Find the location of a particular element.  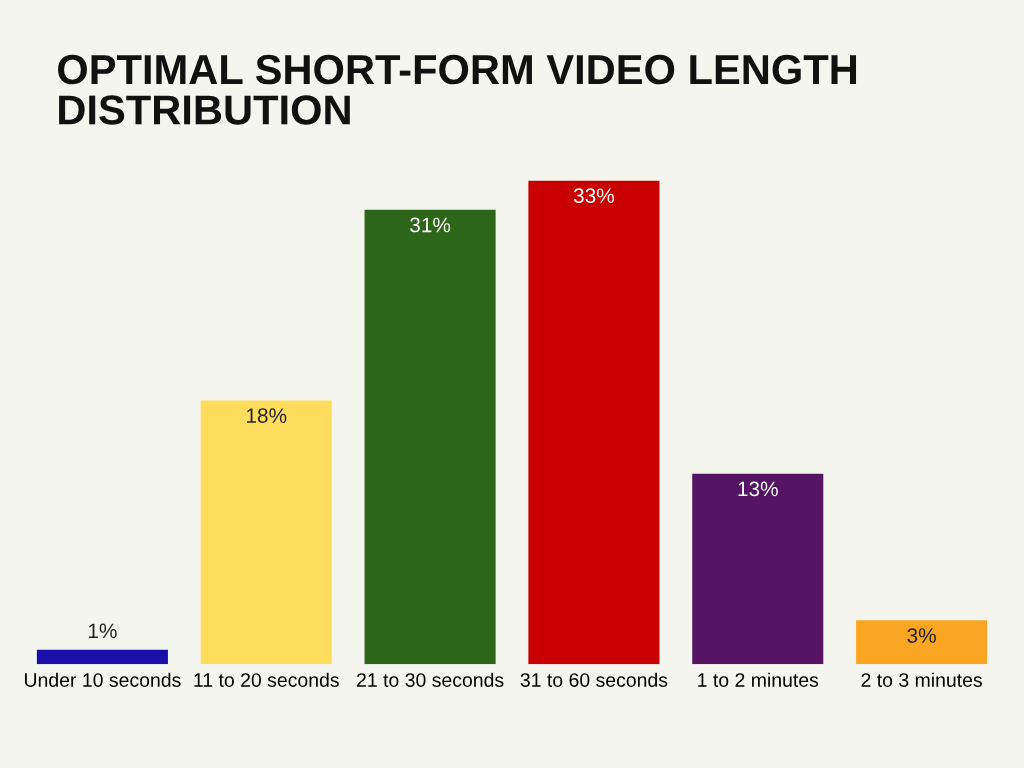

x-tick-label: 1 to 2 minutes is located at coordinates (758, 679).